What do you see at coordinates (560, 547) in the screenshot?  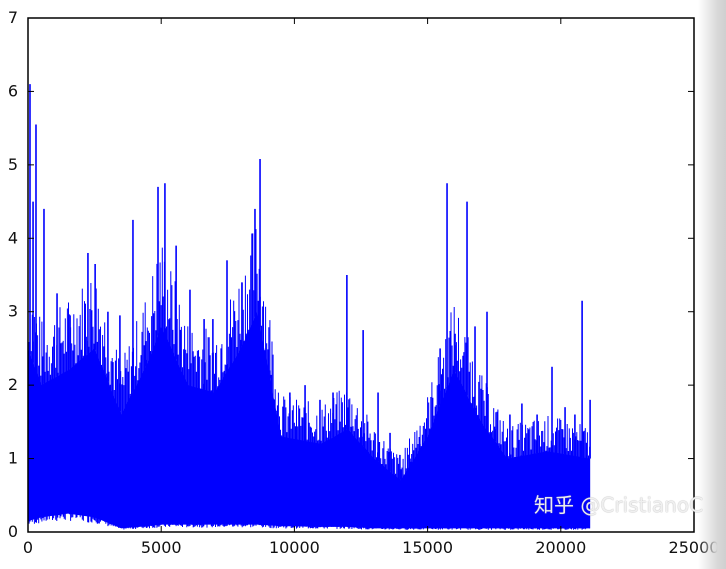 I see `x-tick-label: 20000` at bounding box center [560, 547].